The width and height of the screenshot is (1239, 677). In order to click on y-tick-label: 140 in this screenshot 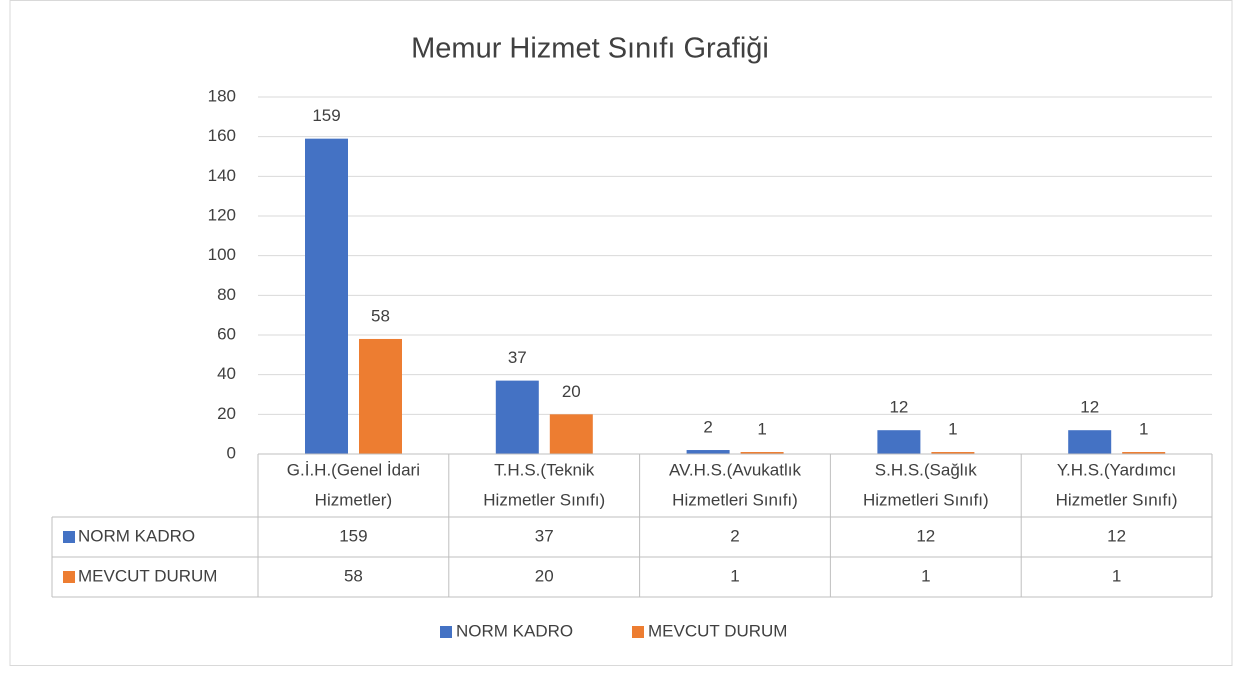, I will do `click(222, 175)`.